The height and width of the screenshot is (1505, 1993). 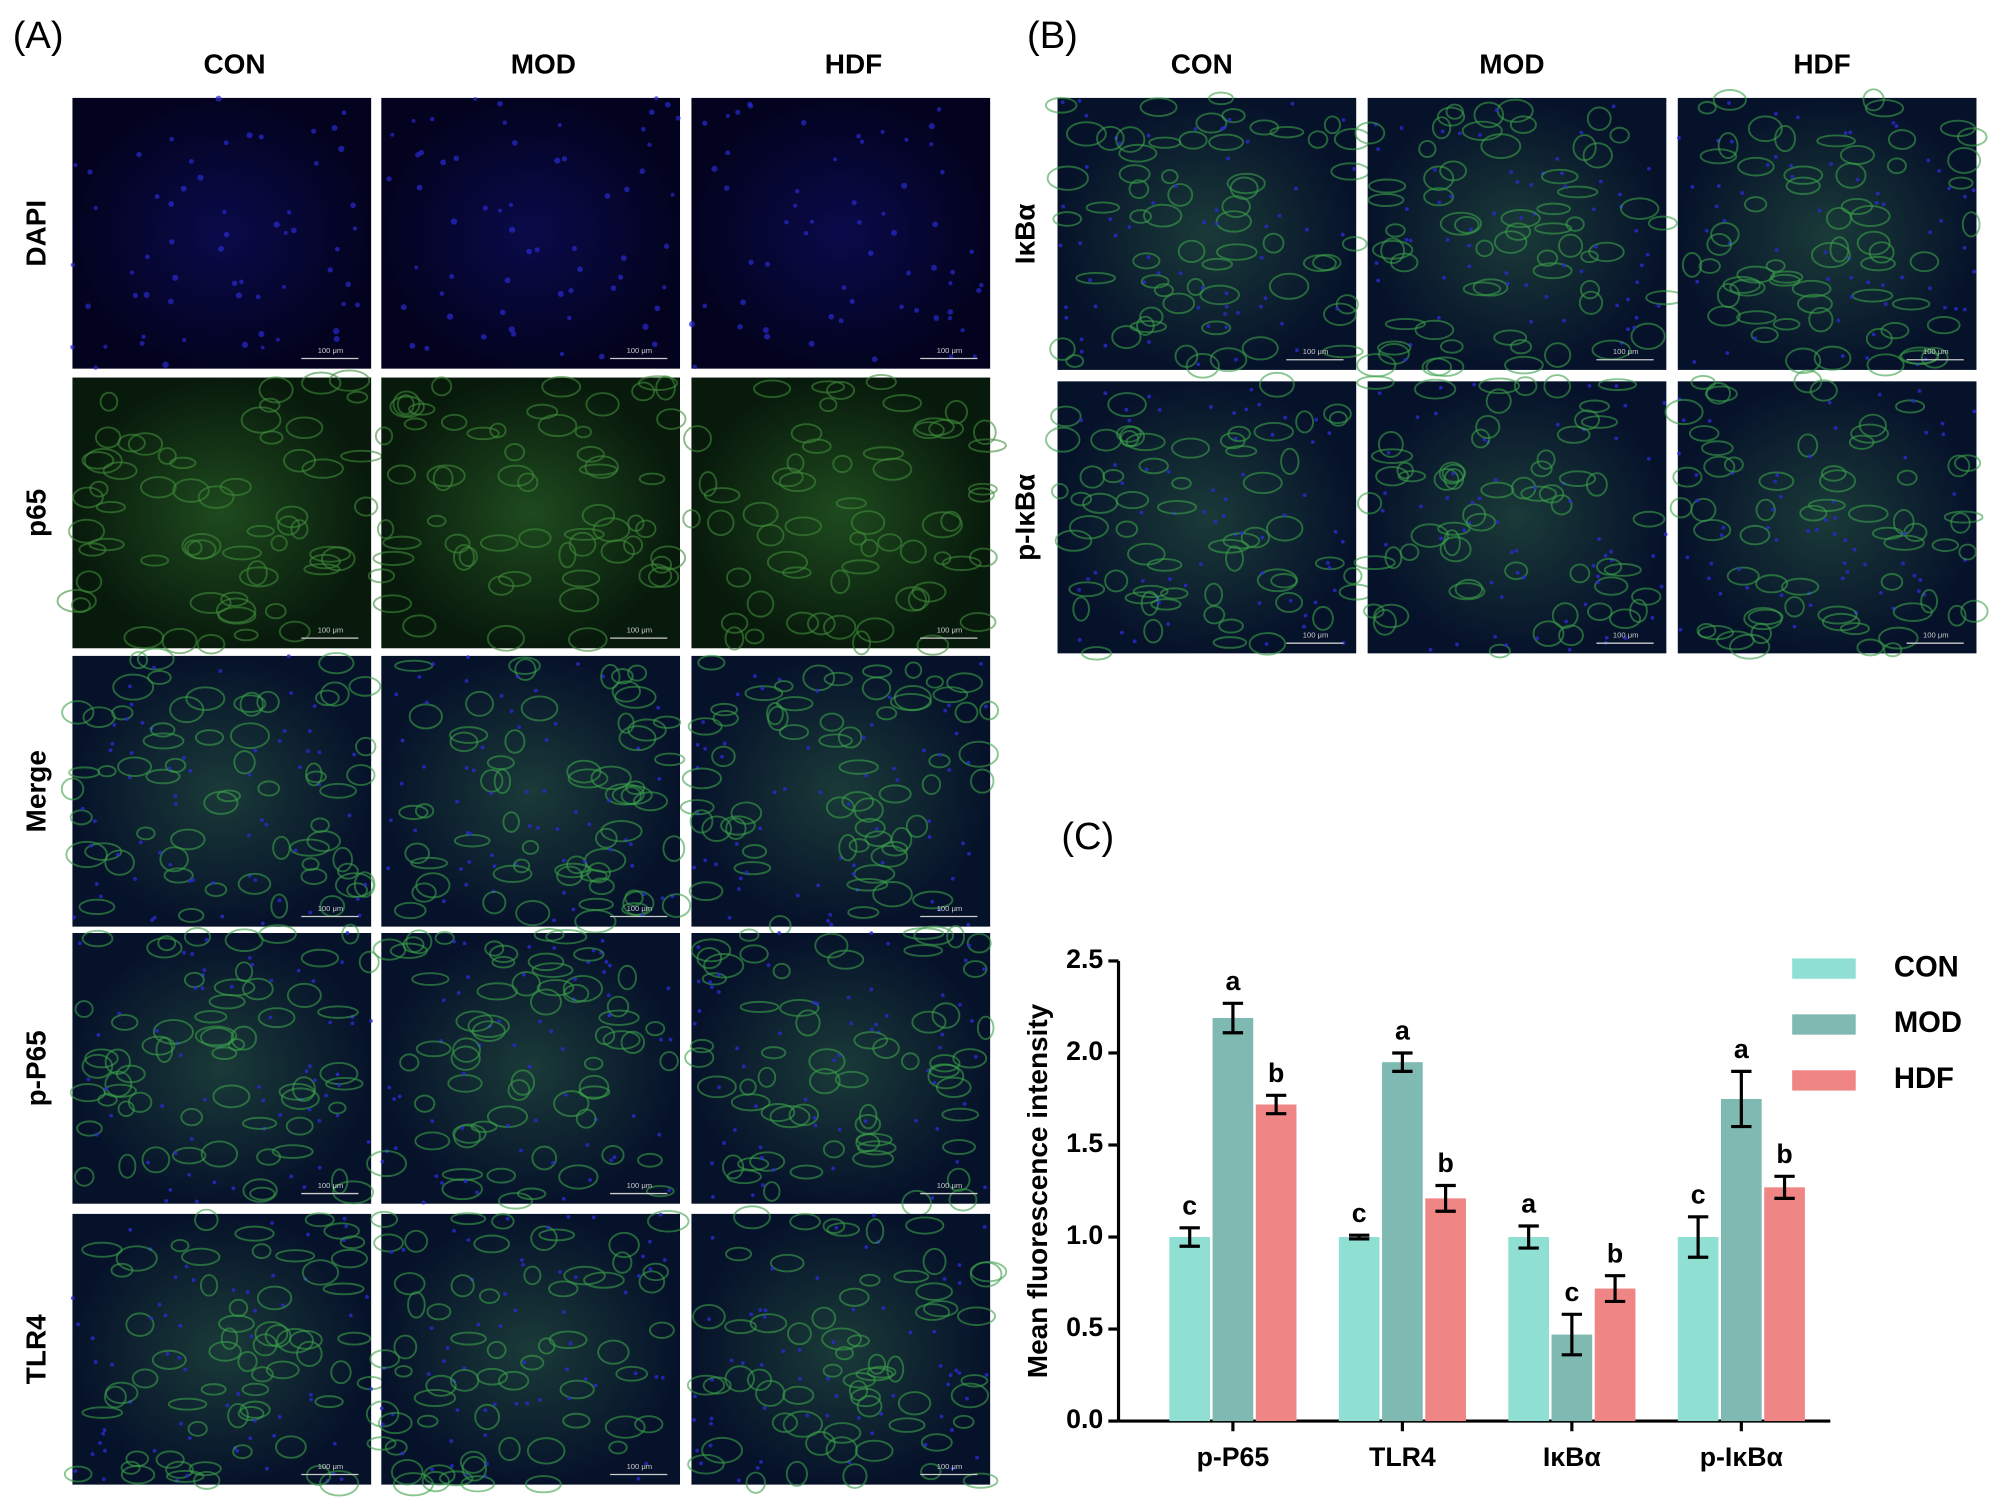 I want to click on x-tick-label: TLR4, so click(x=1402, y=1457).